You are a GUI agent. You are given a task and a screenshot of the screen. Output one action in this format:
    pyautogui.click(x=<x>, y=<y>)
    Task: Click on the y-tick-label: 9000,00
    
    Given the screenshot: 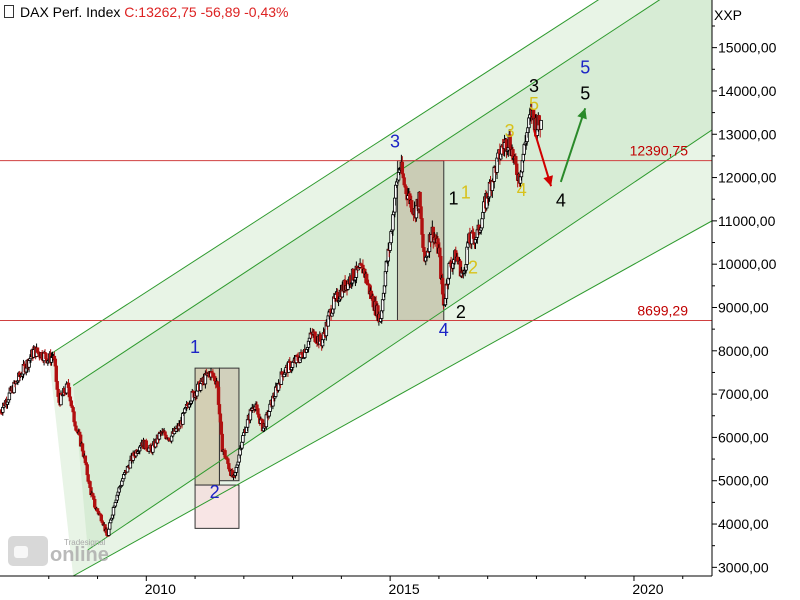 What is the action you would take?
    pyautogui.click(x=743, y=307)
    